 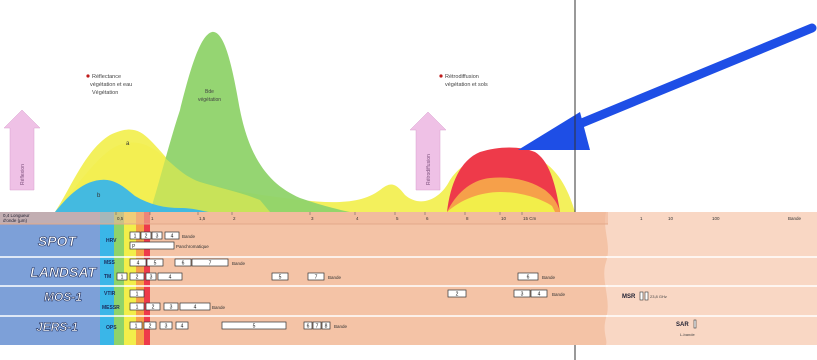 What do you see at coordinates (209, 100) in the screenshot?
I see `peak-label-line-2: végétation` at bounding box center [209, 100].